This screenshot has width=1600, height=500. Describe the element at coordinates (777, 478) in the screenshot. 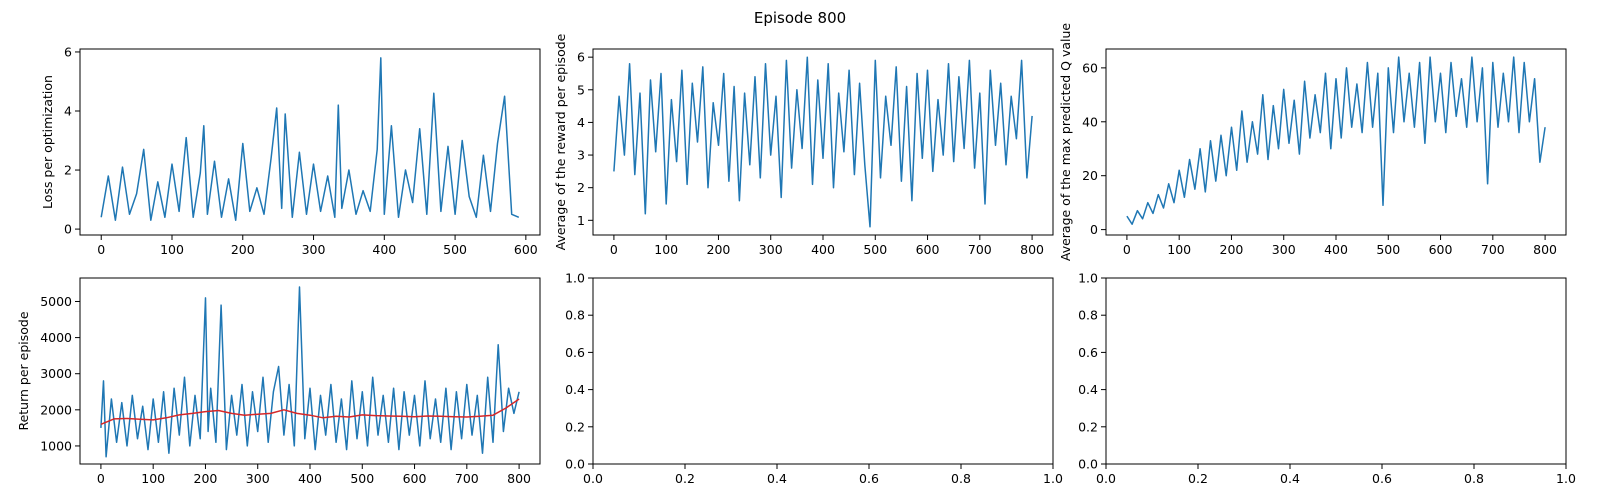

I see `x-tick-label-empty-1: 0.4` at that location.